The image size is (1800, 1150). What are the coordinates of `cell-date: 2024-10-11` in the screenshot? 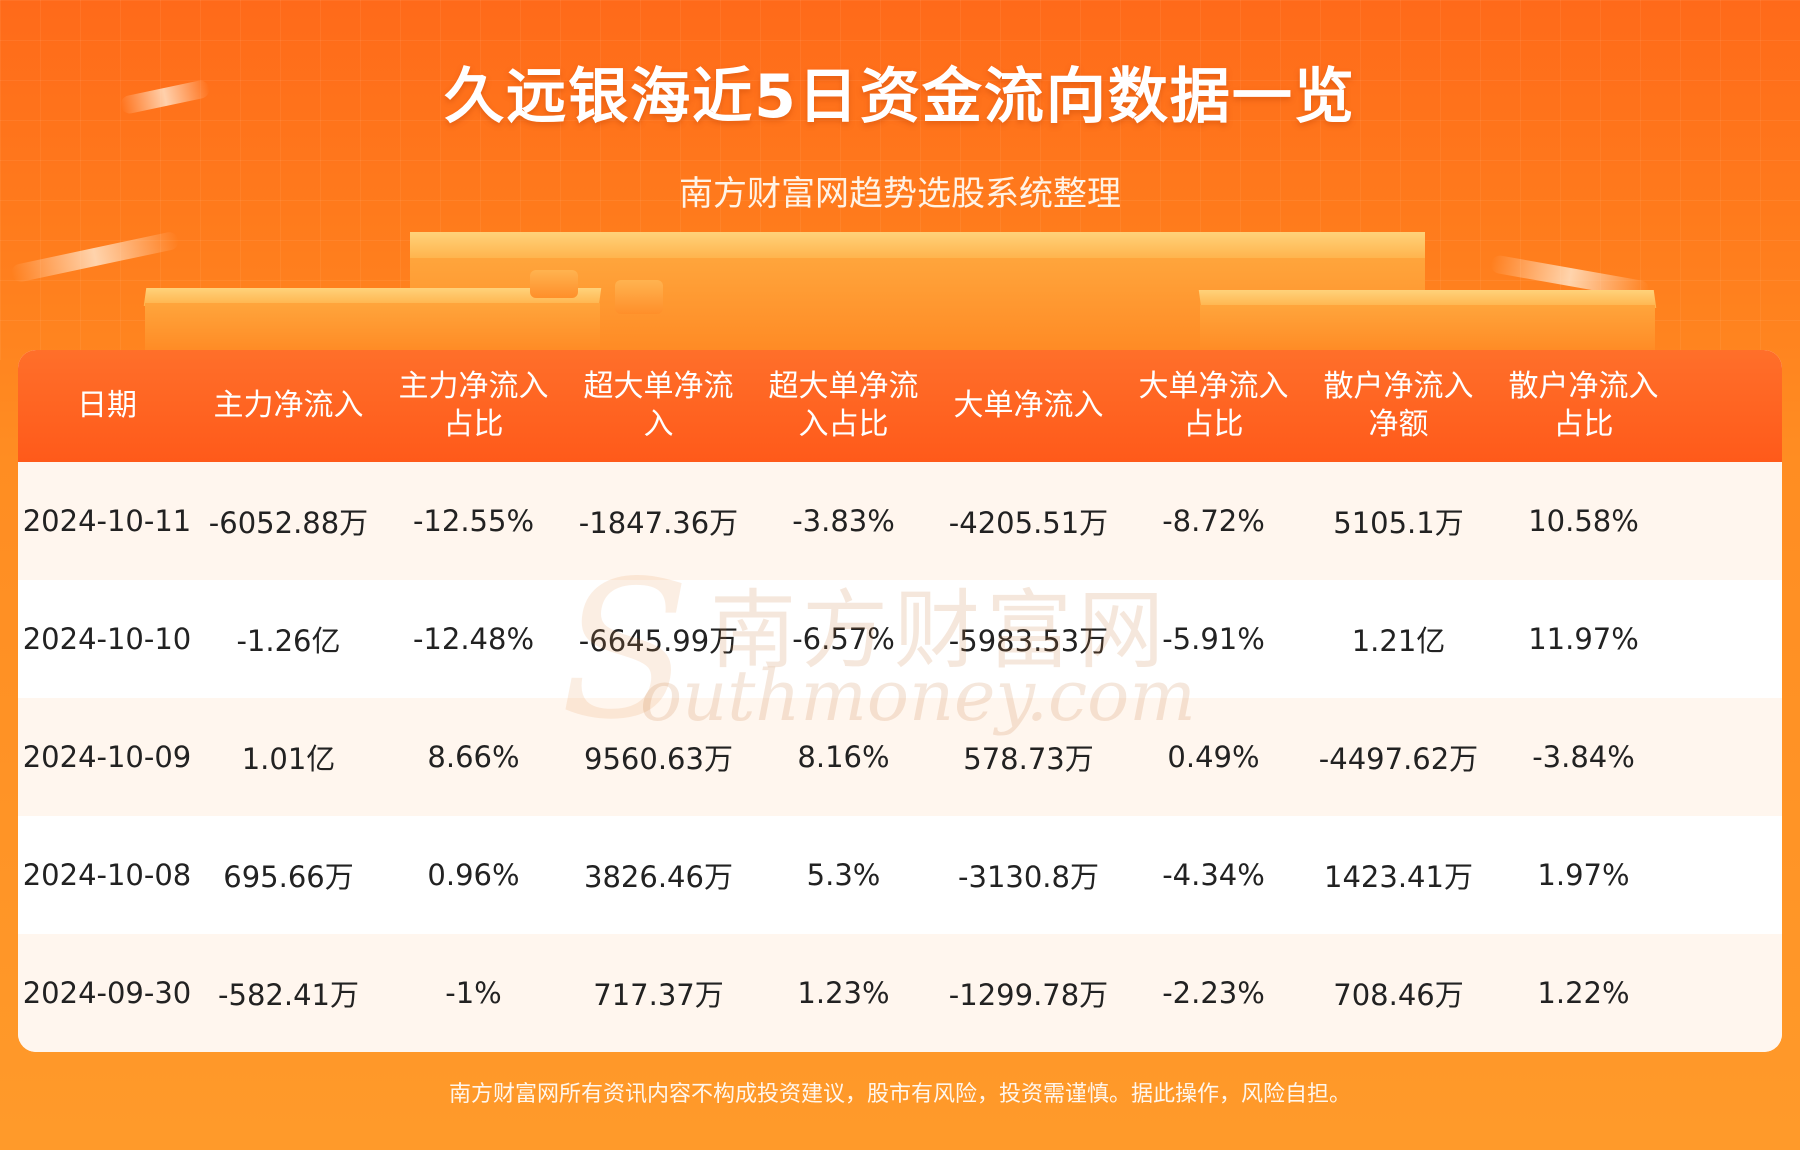 It's located at (107, 521).